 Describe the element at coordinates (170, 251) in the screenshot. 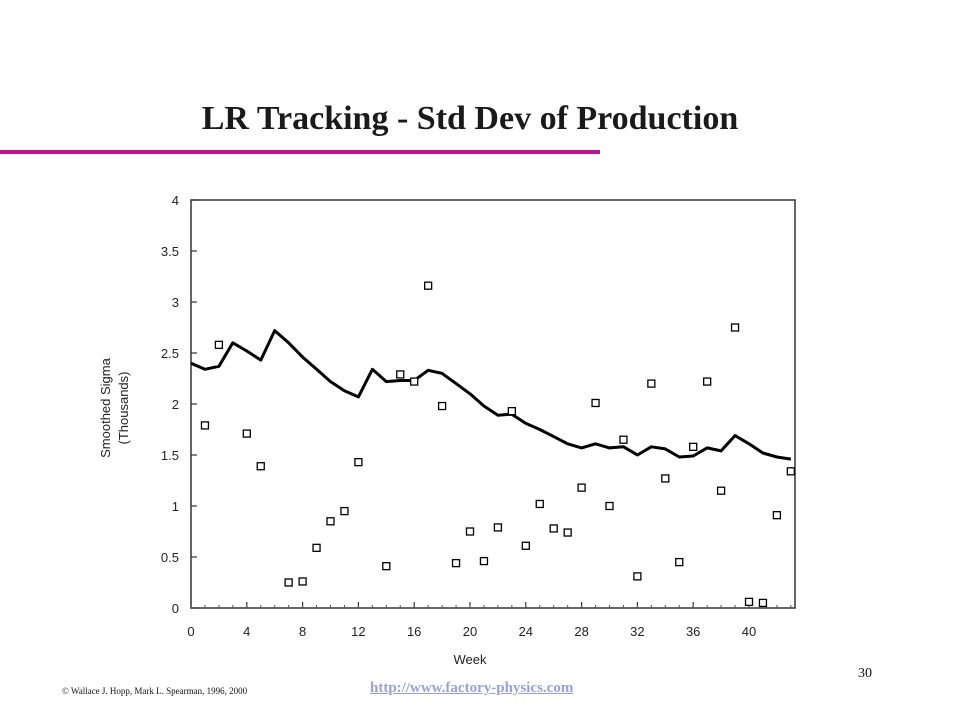

I see `y-tick-label: 3.5` at that location.